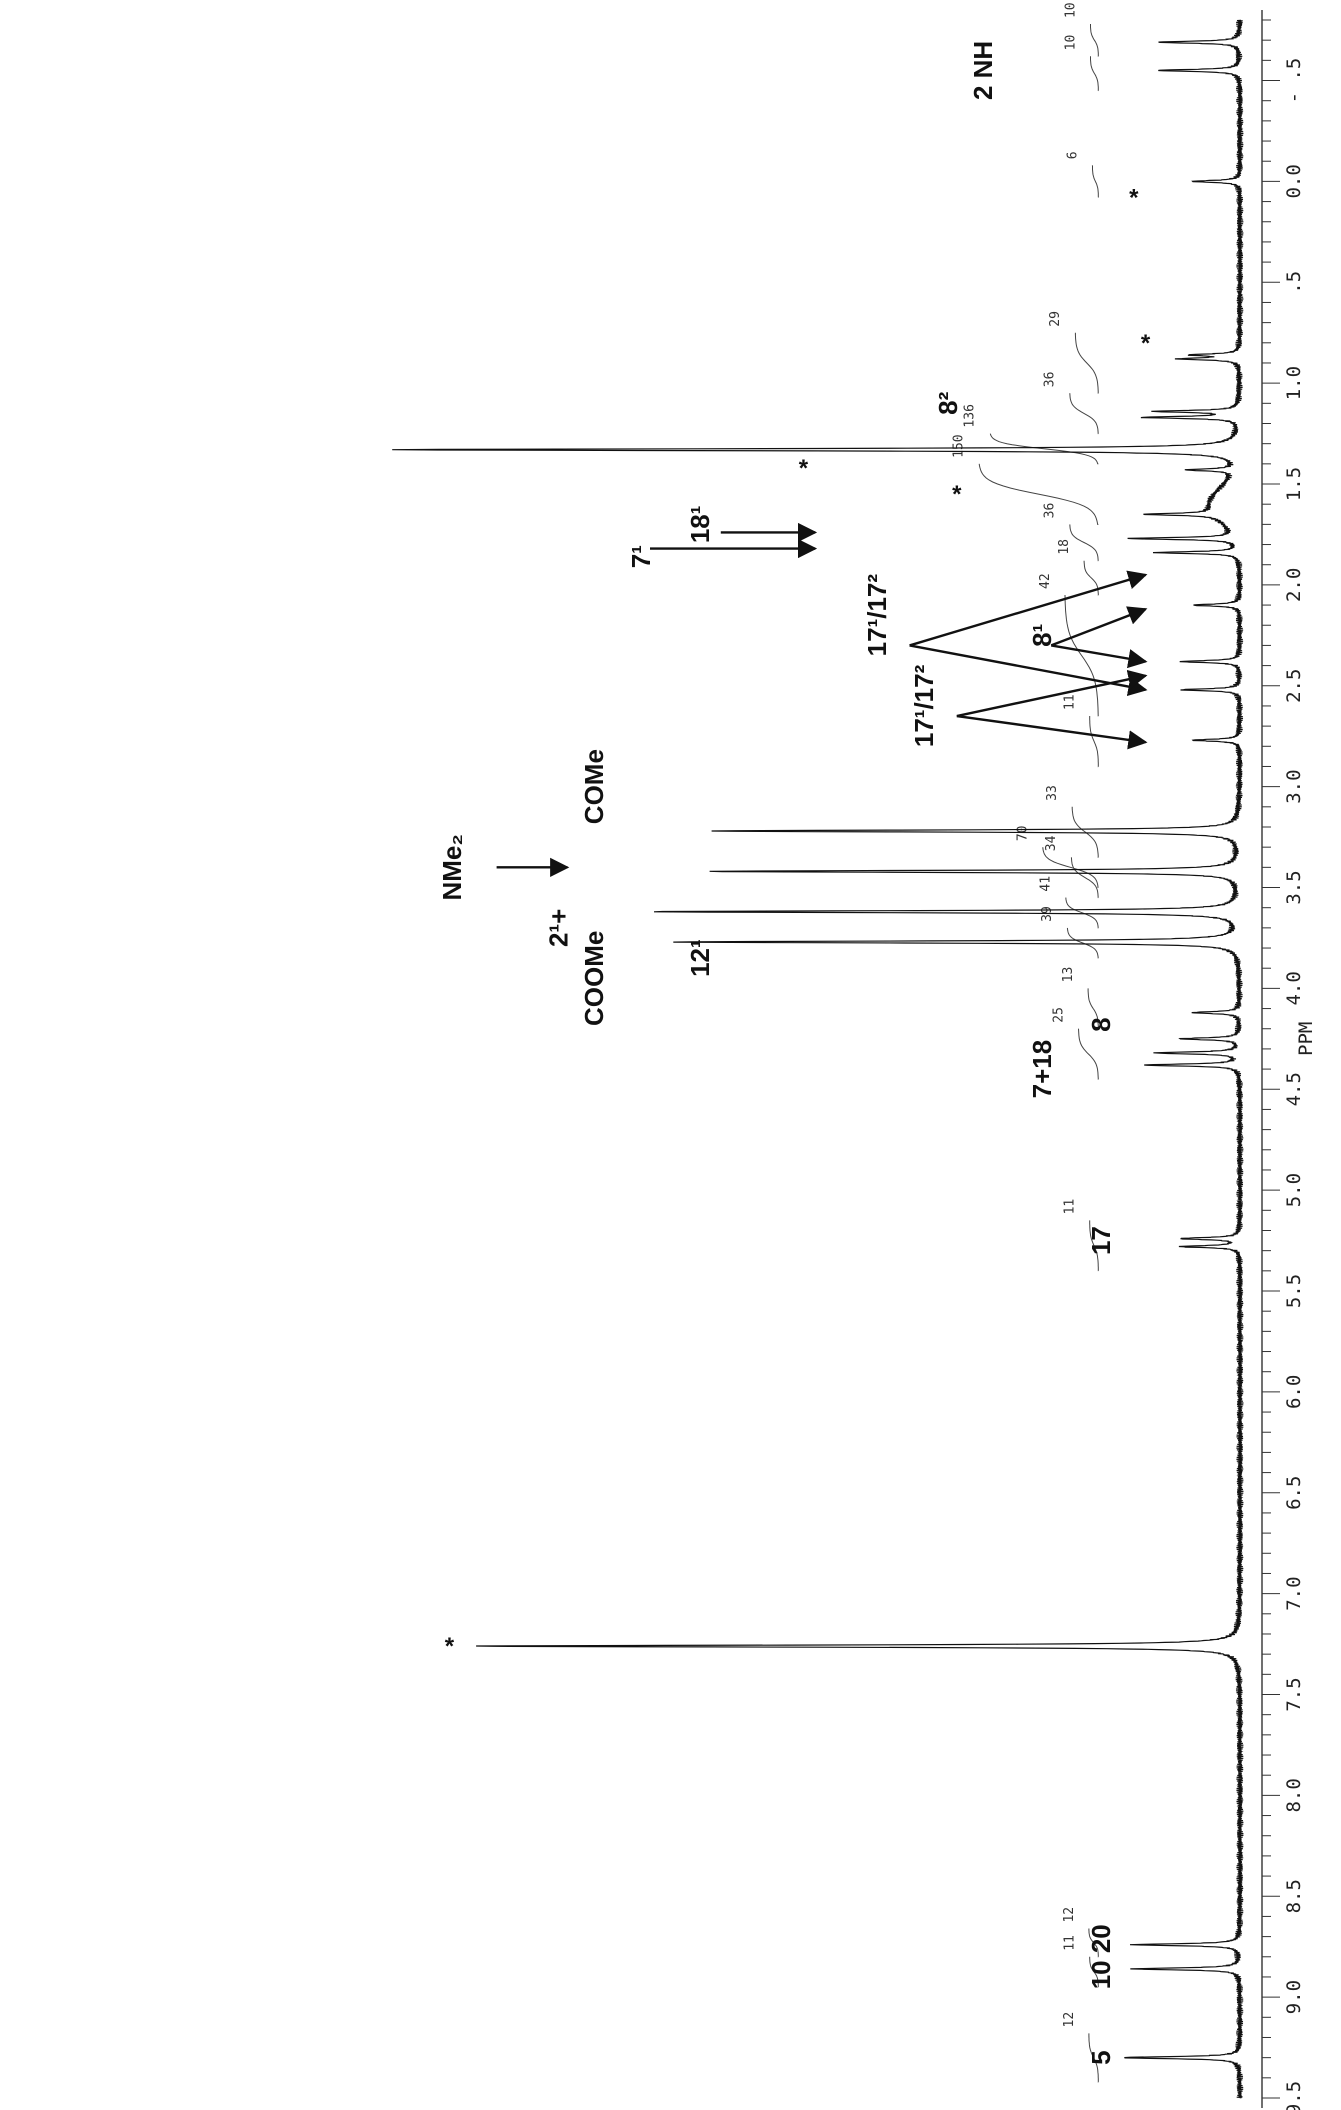  Describe the element at coordinates (948, 402) in the screenshot. I see `assignment-label: 8²` at that location.